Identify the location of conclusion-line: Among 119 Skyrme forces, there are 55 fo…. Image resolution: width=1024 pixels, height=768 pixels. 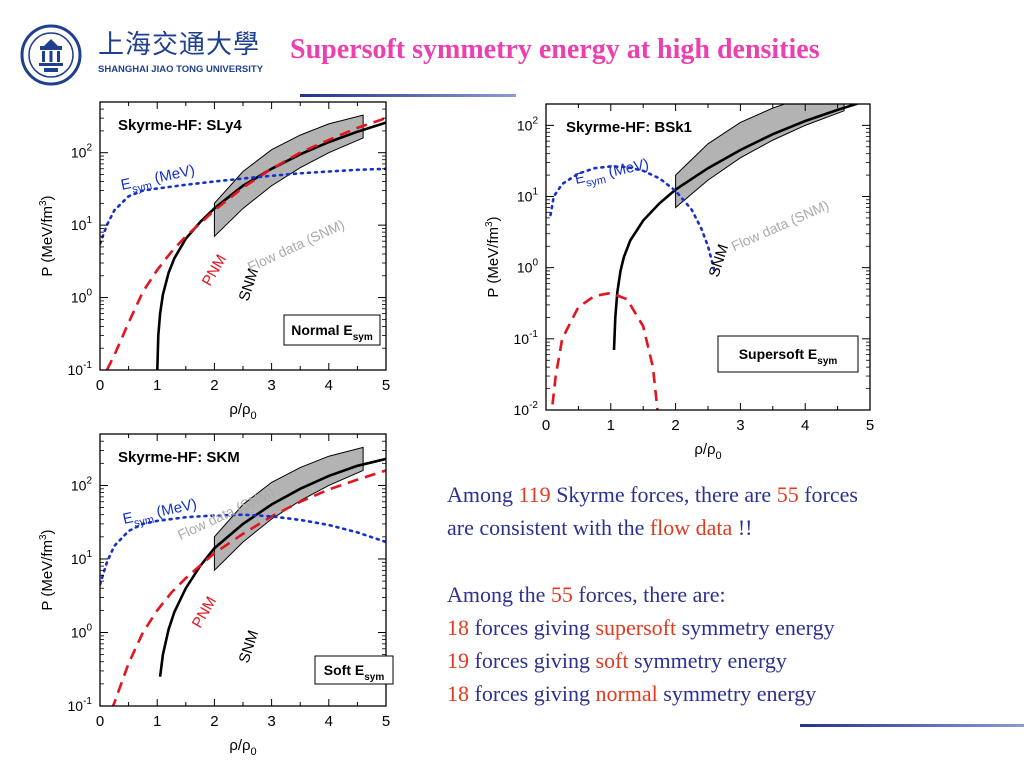
(652, 494).